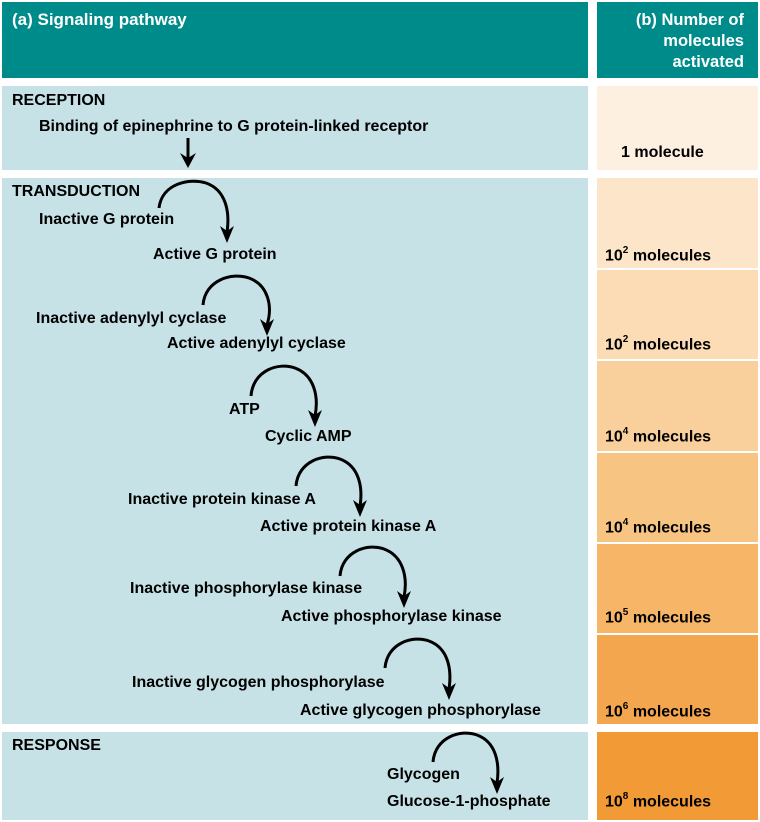 The height and width of the screenshot is (822, 760). What do you see at coordinates (662, 152) in the screenshot?
I see `count-label-1: 1 molecule` at bounding box center [662, 152].